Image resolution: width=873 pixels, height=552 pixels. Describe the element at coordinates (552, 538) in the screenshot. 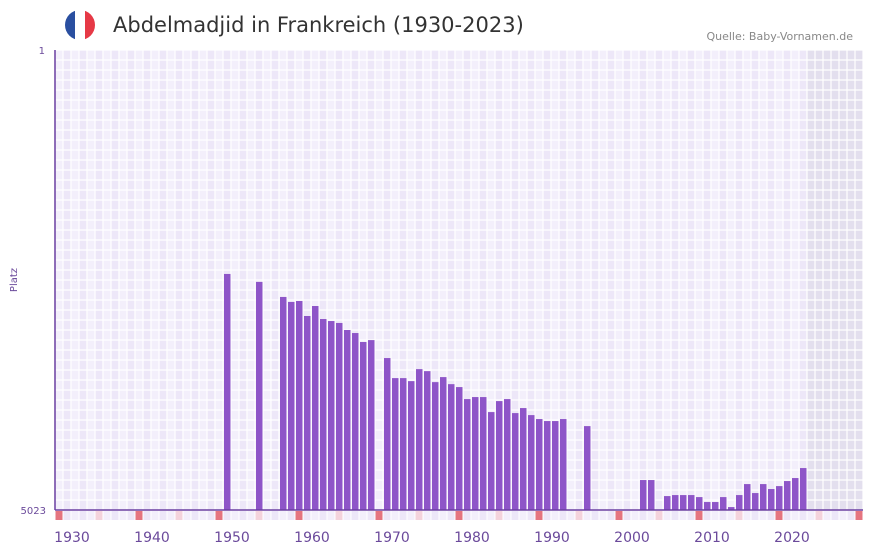

I see `x-tick-label: 1990` at that location.